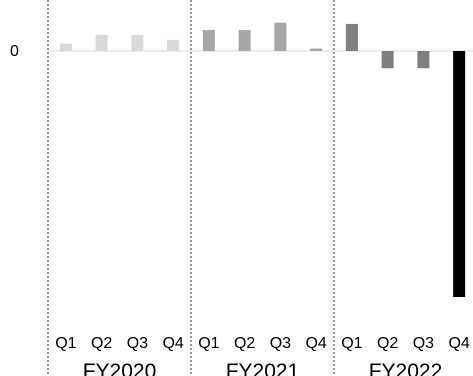  I want to click on group-label: FY2021, so click(263, 368).